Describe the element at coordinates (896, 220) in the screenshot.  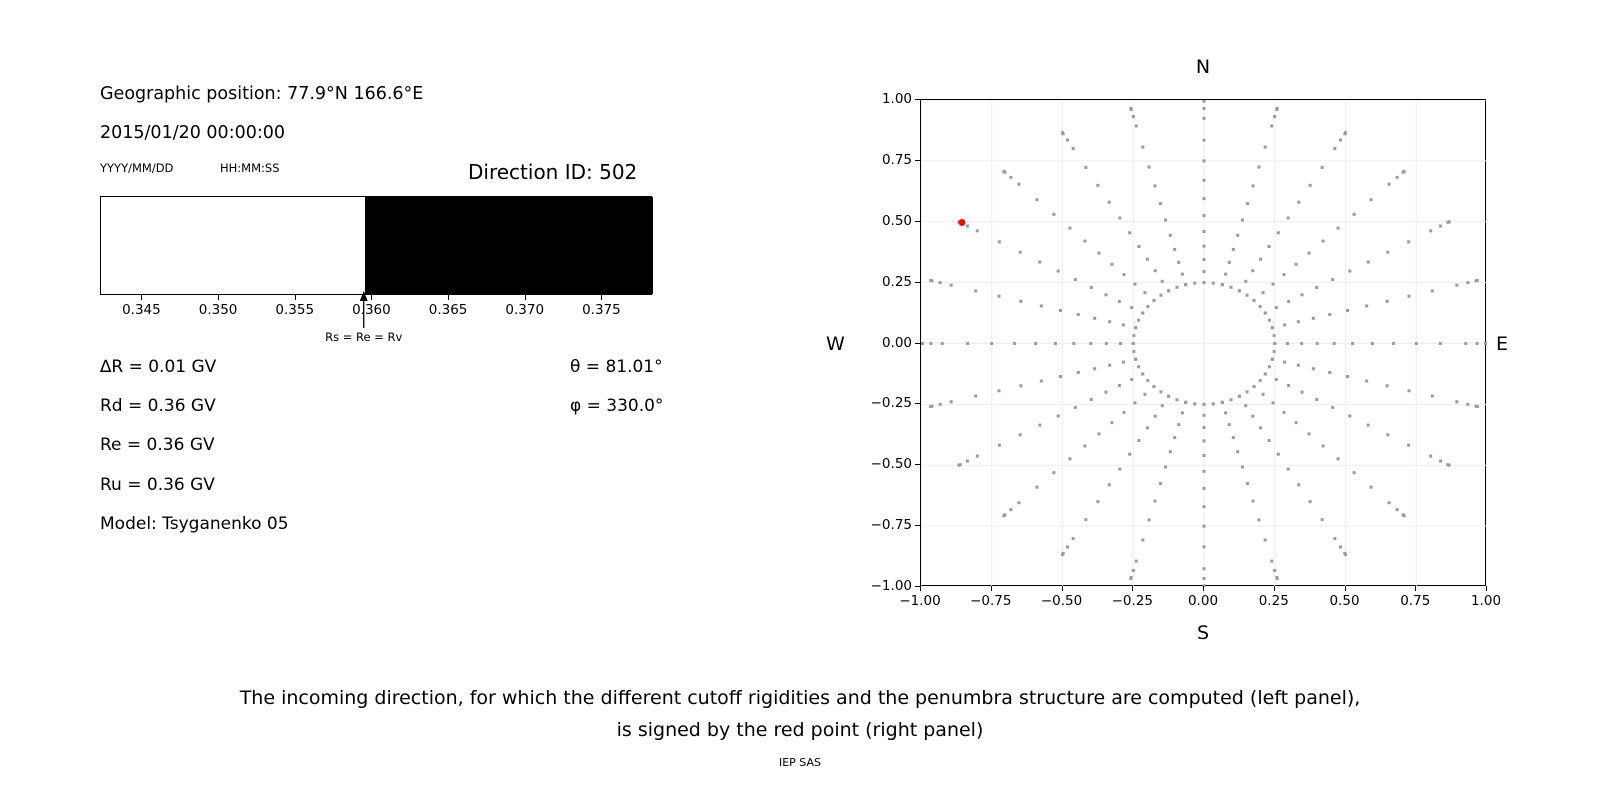
I see `direction-map-y-tick-label: 0.50` at that location.